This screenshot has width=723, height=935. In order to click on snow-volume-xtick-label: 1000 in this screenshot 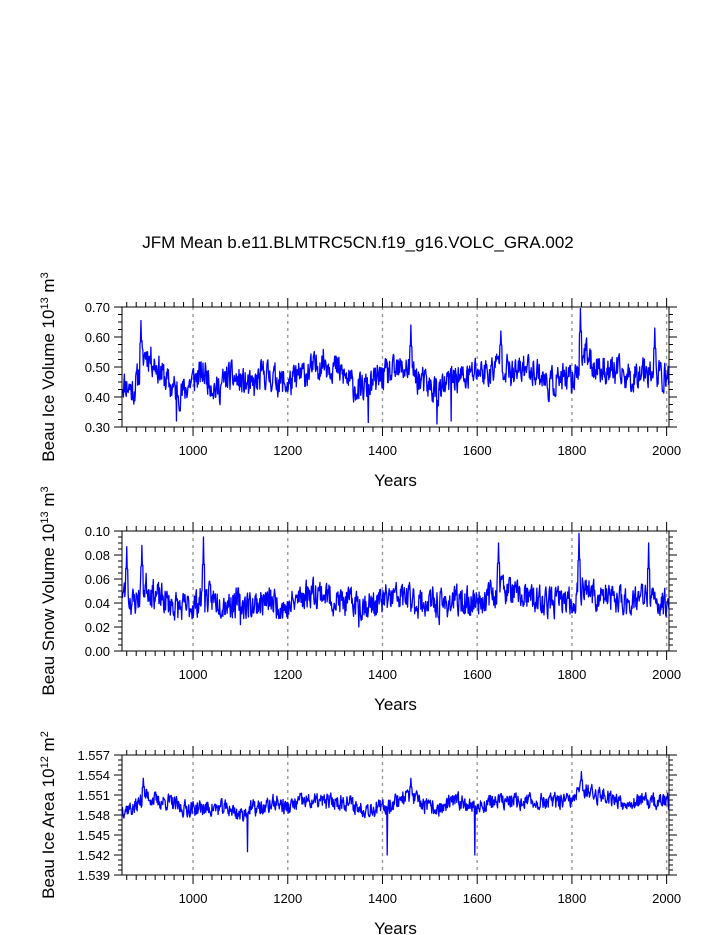, I will do `click(193, 674)`.